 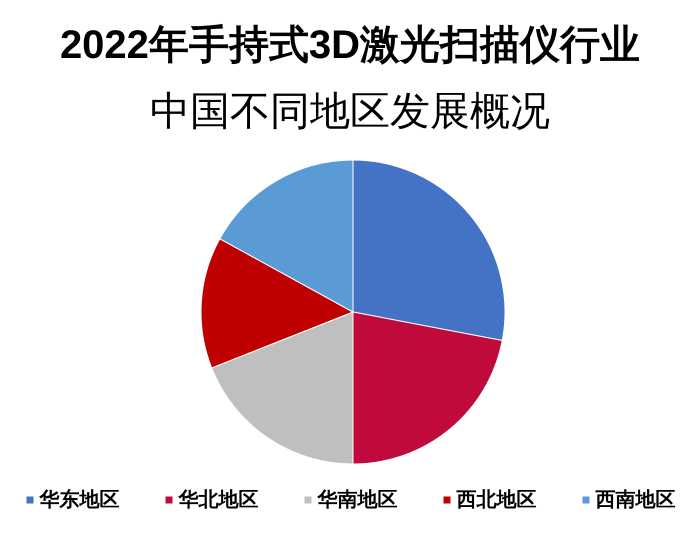 I want to click on chart-subtitle: 中国不同地区发展概况, so click(x=350, y=111).